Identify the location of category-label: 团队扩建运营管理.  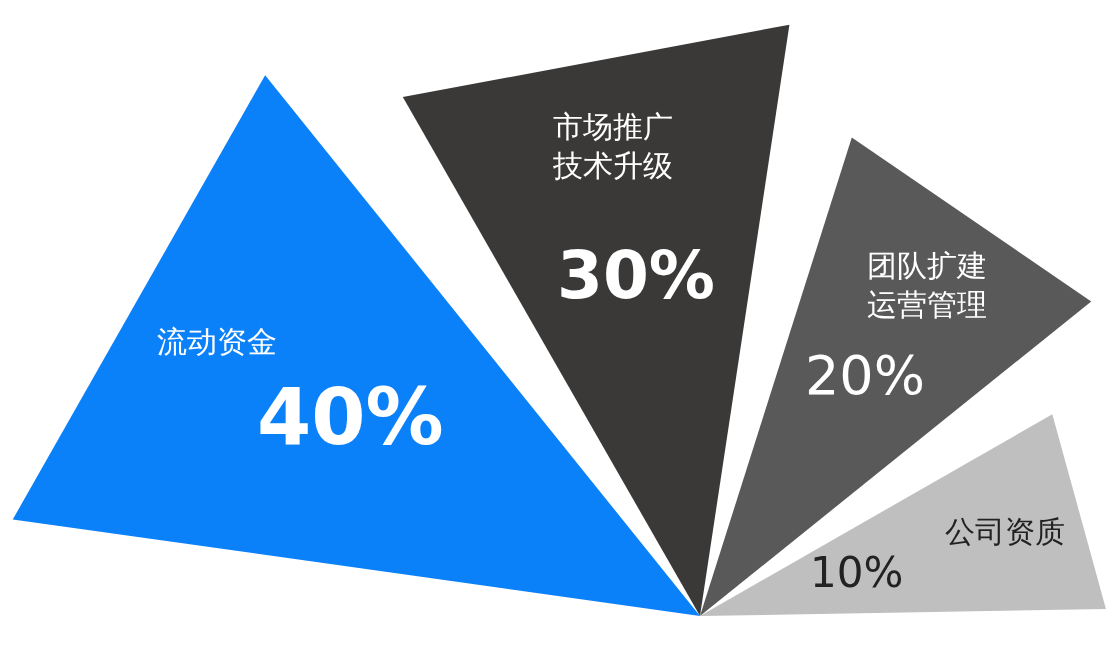
(927, 285).